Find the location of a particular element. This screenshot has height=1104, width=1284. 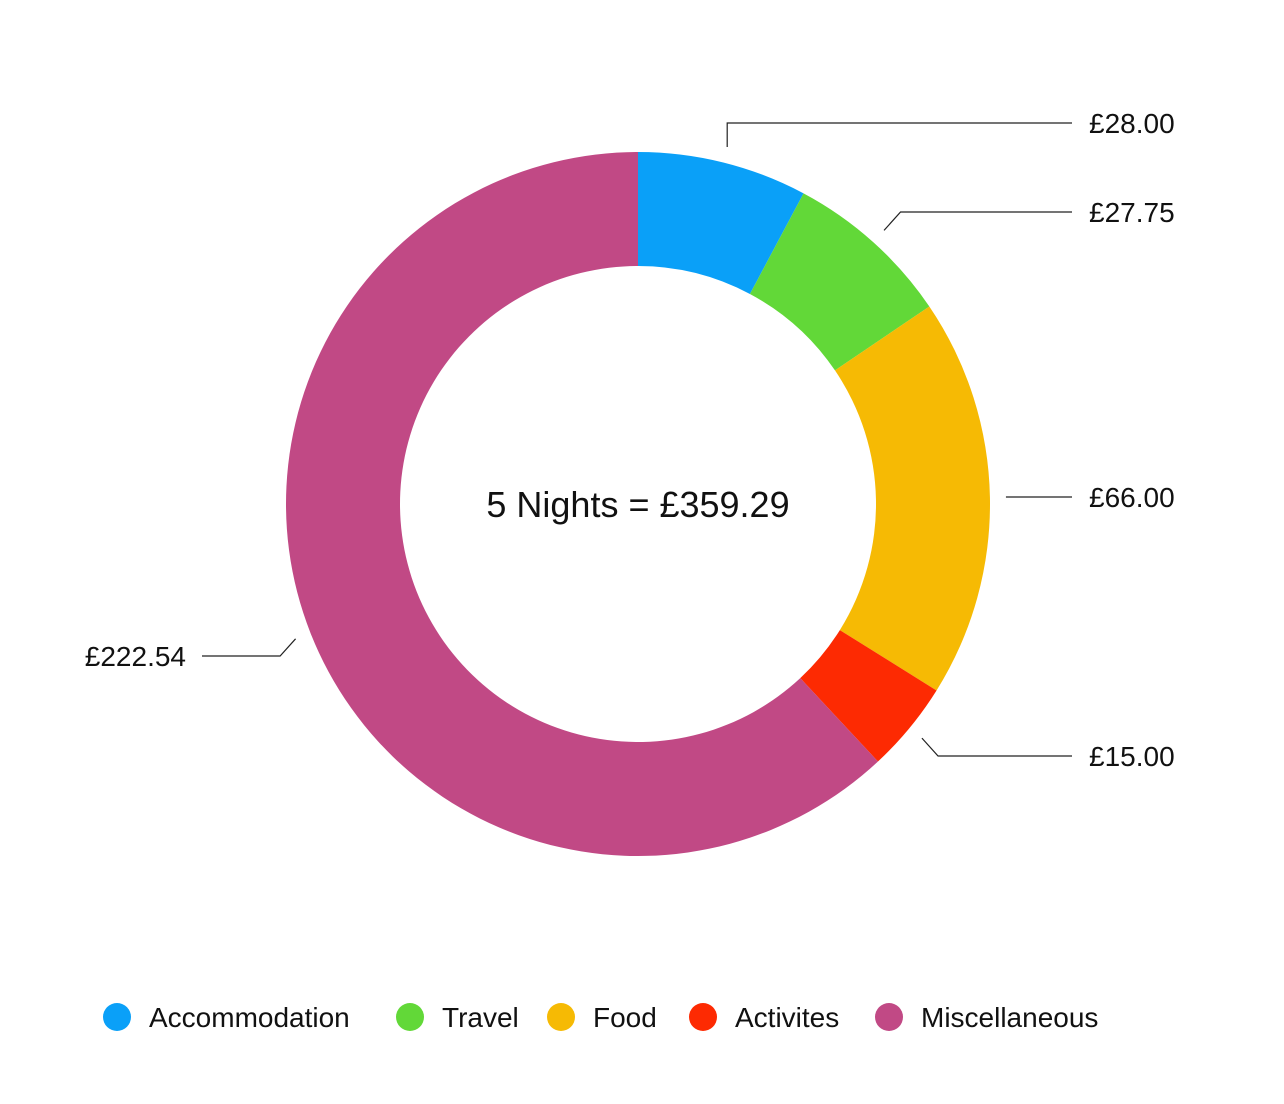

data-label-food: £66.00 is located at coordinates (1132, 497).